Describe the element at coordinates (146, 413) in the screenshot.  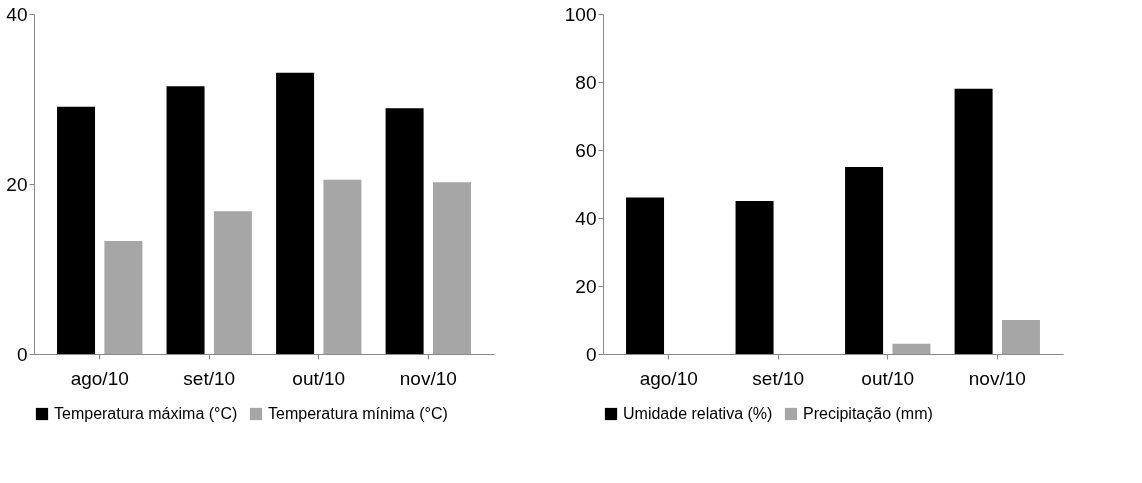
I see `legend-label: Temperatura máxima (°C)` at that location.